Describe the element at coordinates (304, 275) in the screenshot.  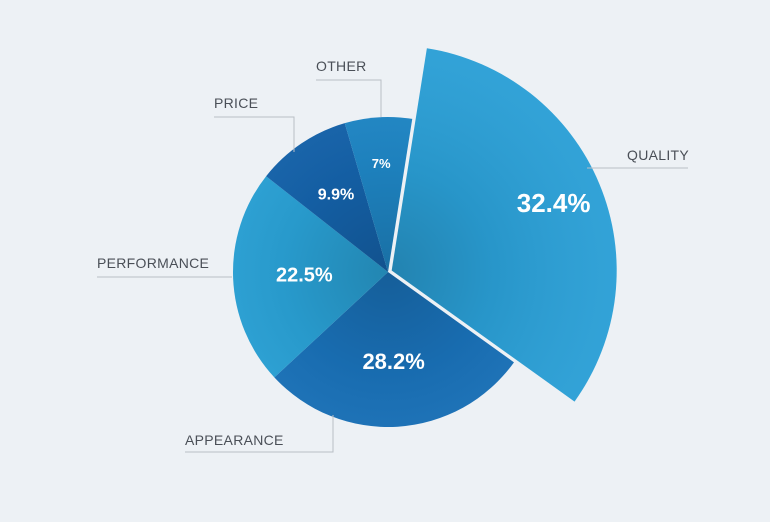
I see `value-label-performance: 22.5%` at that location.